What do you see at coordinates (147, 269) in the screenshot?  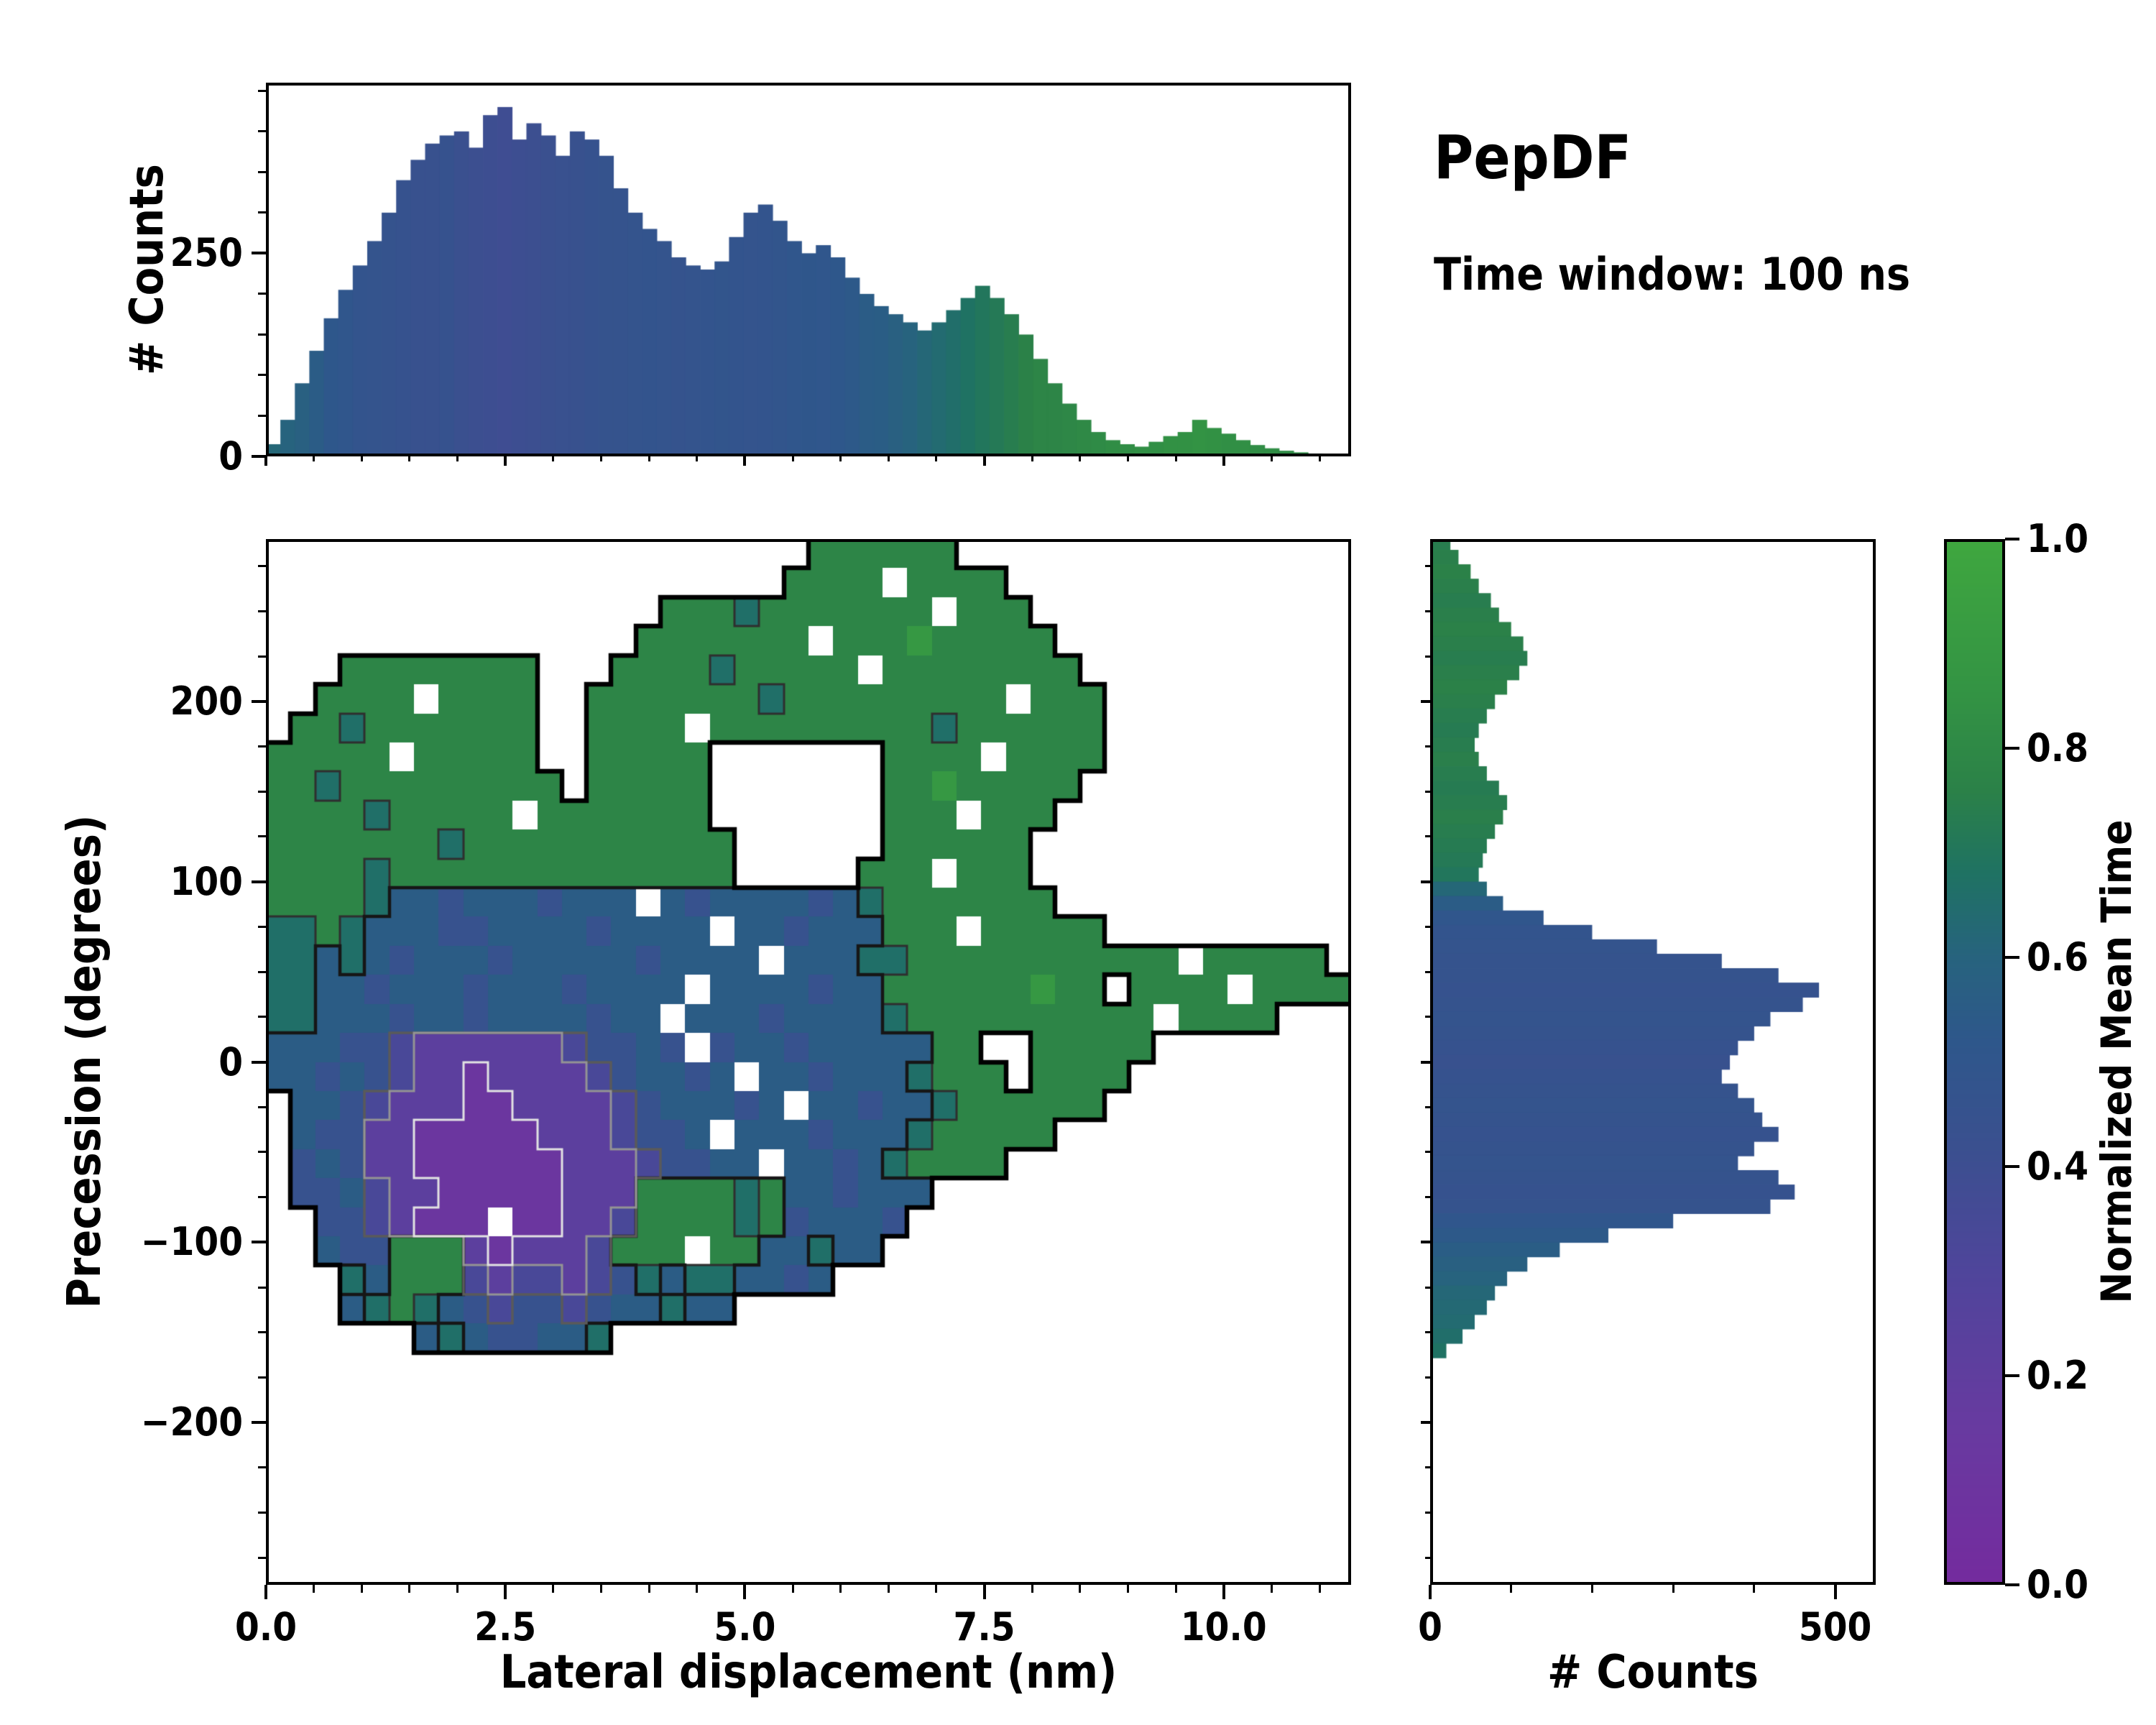 I see `top-y-axis-label: # Counts` at bounding box center [147, 269].